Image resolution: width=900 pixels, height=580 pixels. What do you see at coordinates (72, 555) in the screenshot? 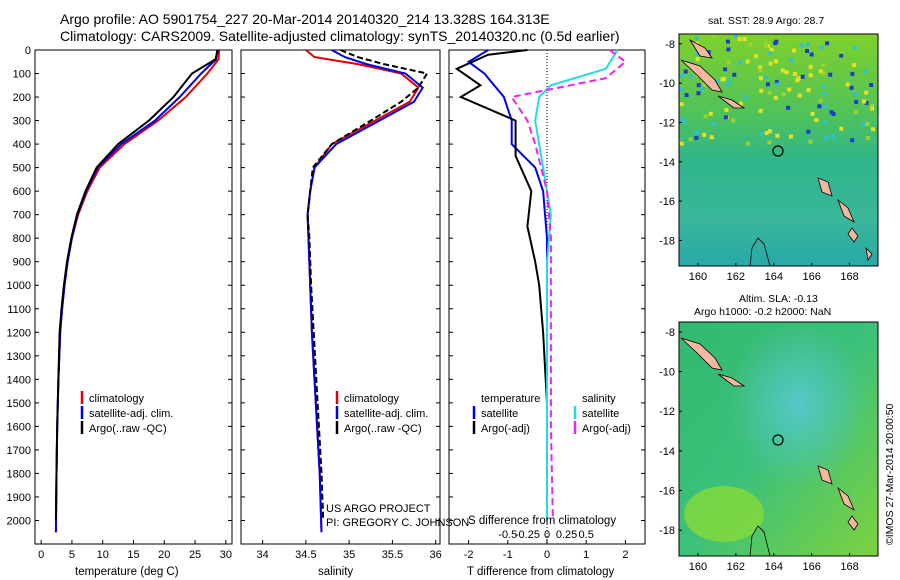
I see `x-tick-label: 5` at bounding box center [72, 555].